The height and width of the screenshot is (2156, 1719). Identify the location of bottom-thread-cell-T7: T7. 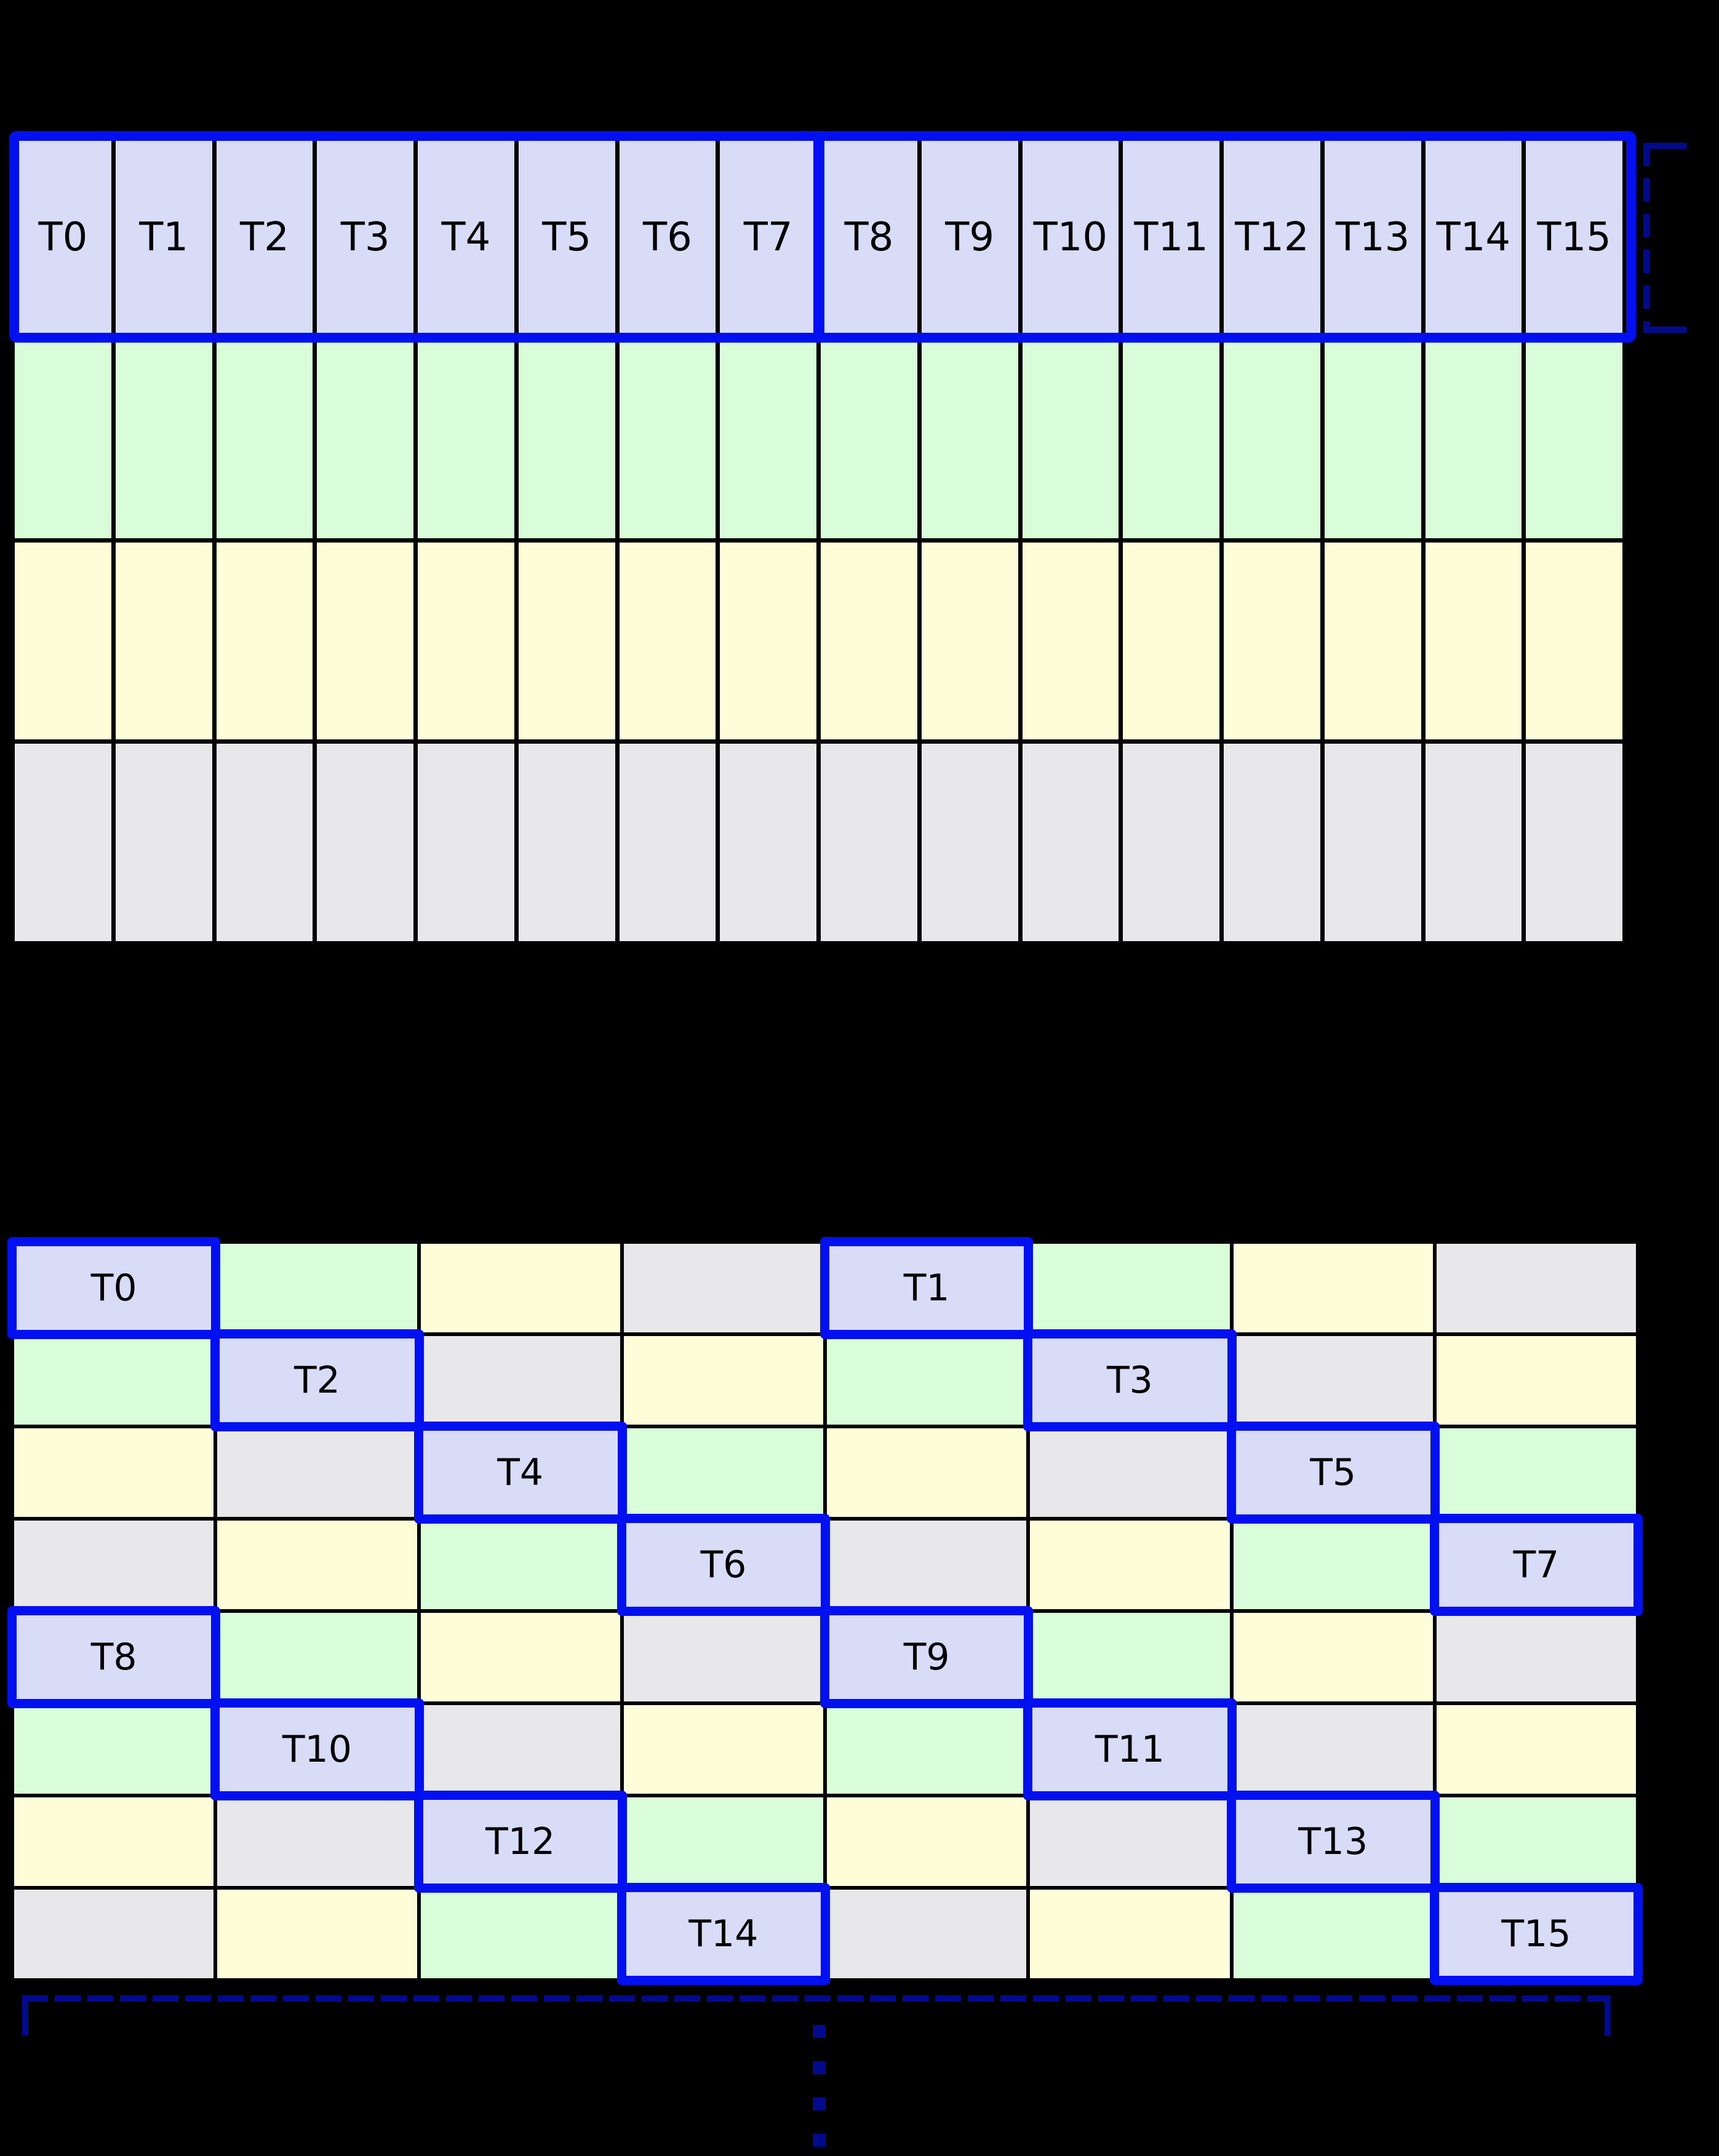
(1536, 1565).